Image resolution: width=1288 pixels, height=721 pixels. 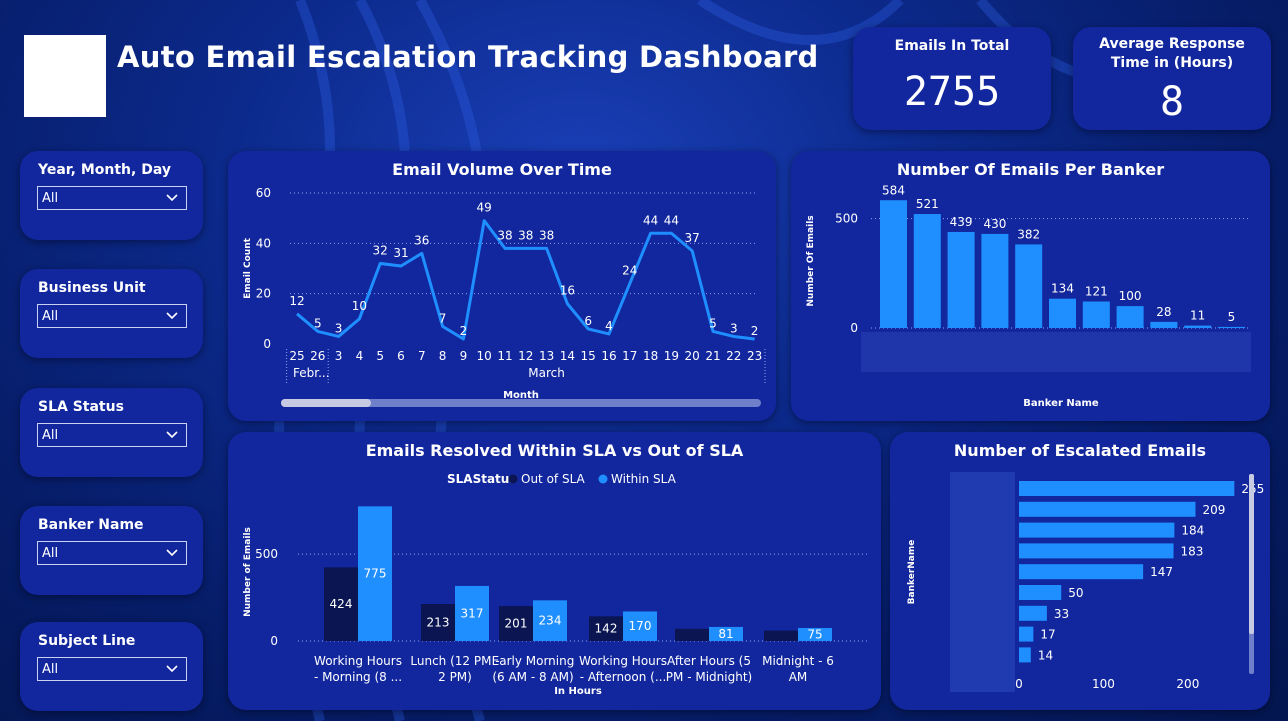 I want to click on company-logo, so click(x=65, y=76).